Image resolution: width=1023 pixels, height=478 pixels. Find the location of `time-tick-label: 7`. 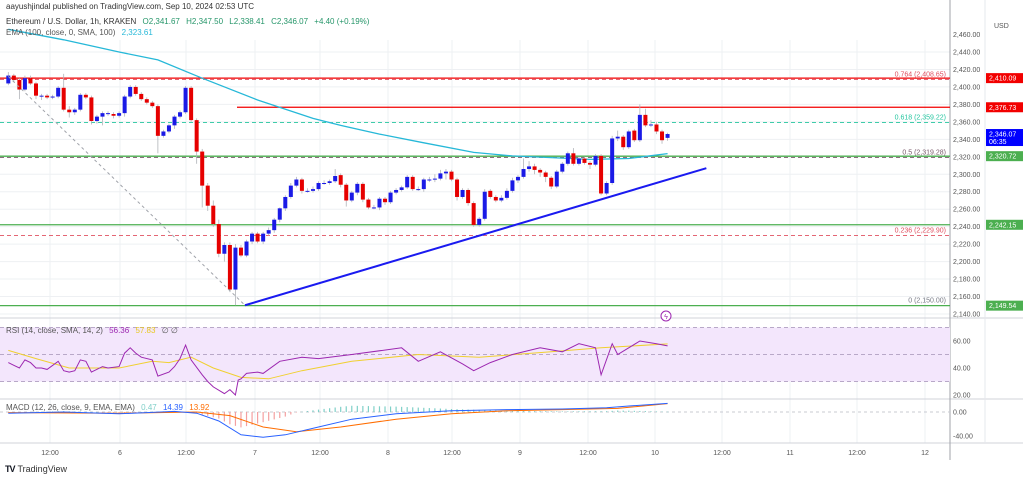

time-tick-label: 7 is located at coordinates (255, 453).